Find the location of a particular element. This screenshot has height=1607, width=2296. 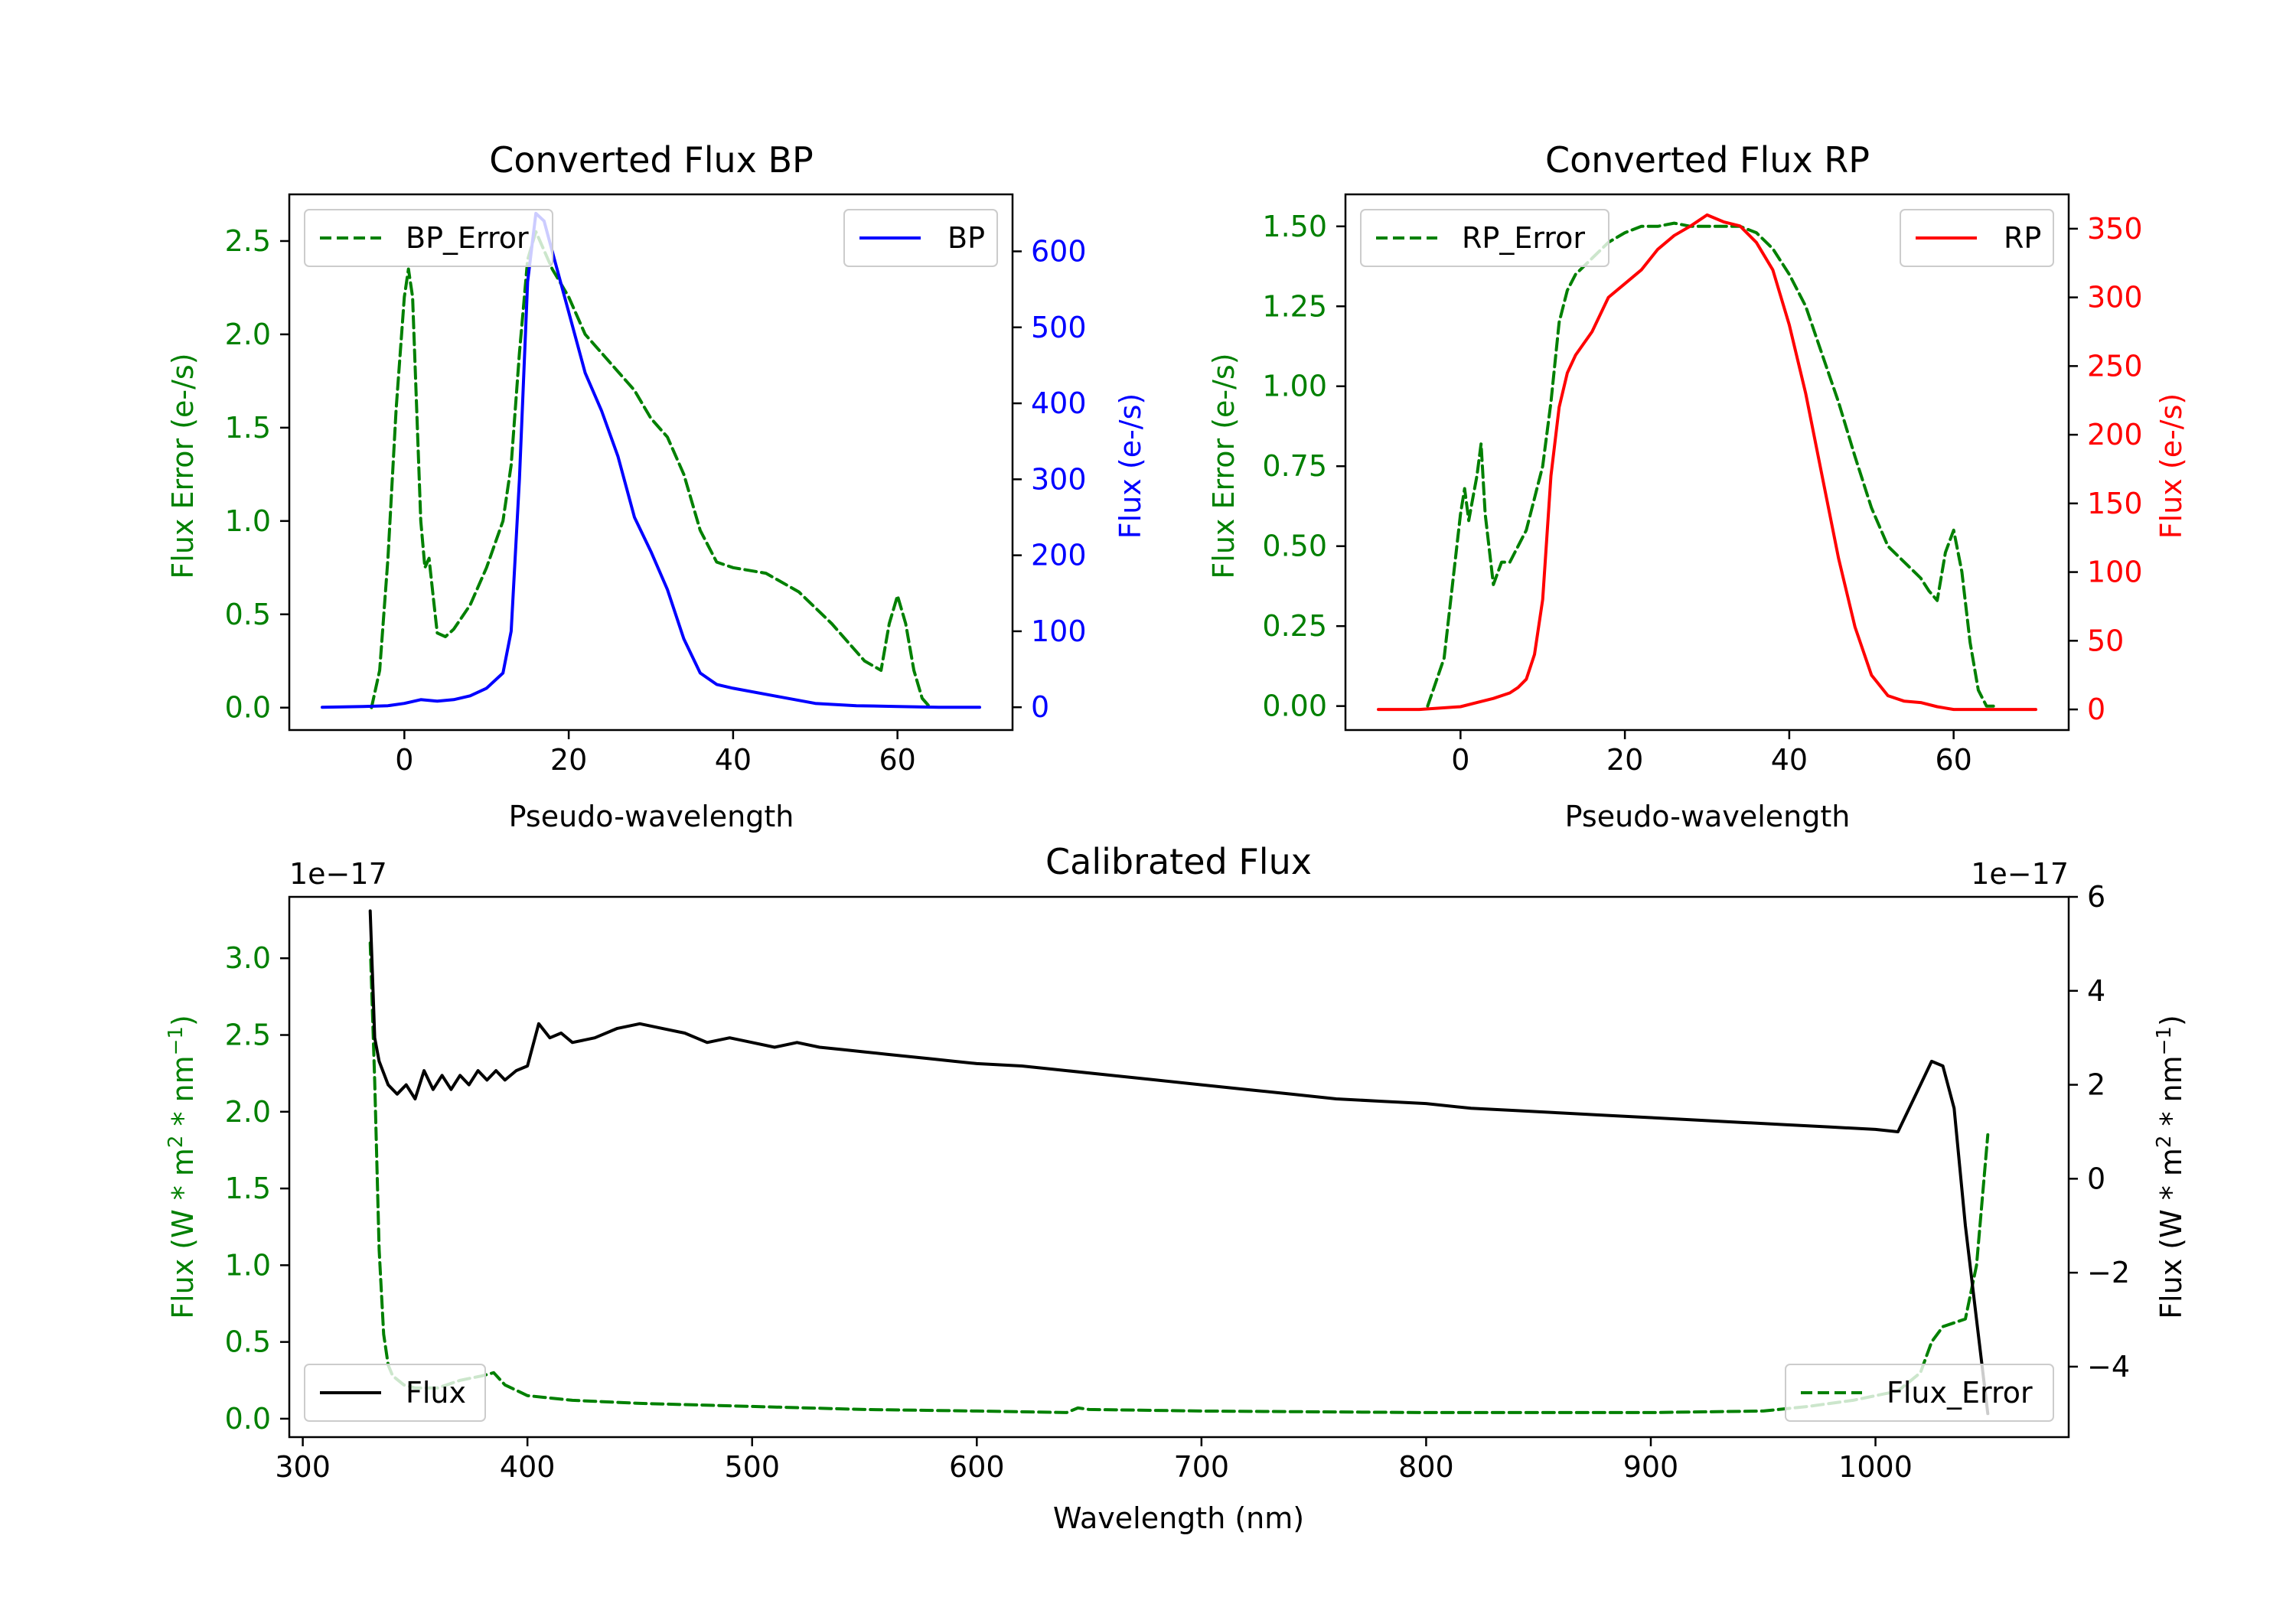

bp-xlabel: Pseudo-wavelength is located at coordinates (651, 817).